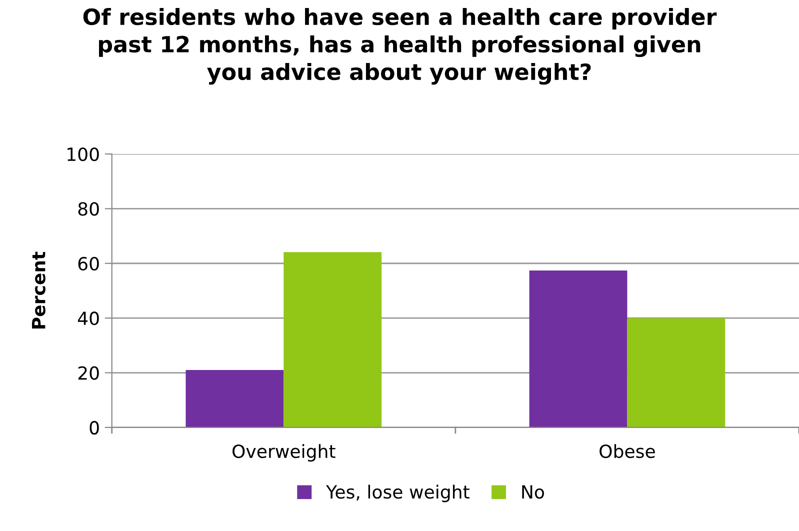 The height and width of the screenshot is (531, 799). What do you see at coordinates (533, 492) in the screenshot?
I see `legend-label: No` at bounding box center [533, 492].